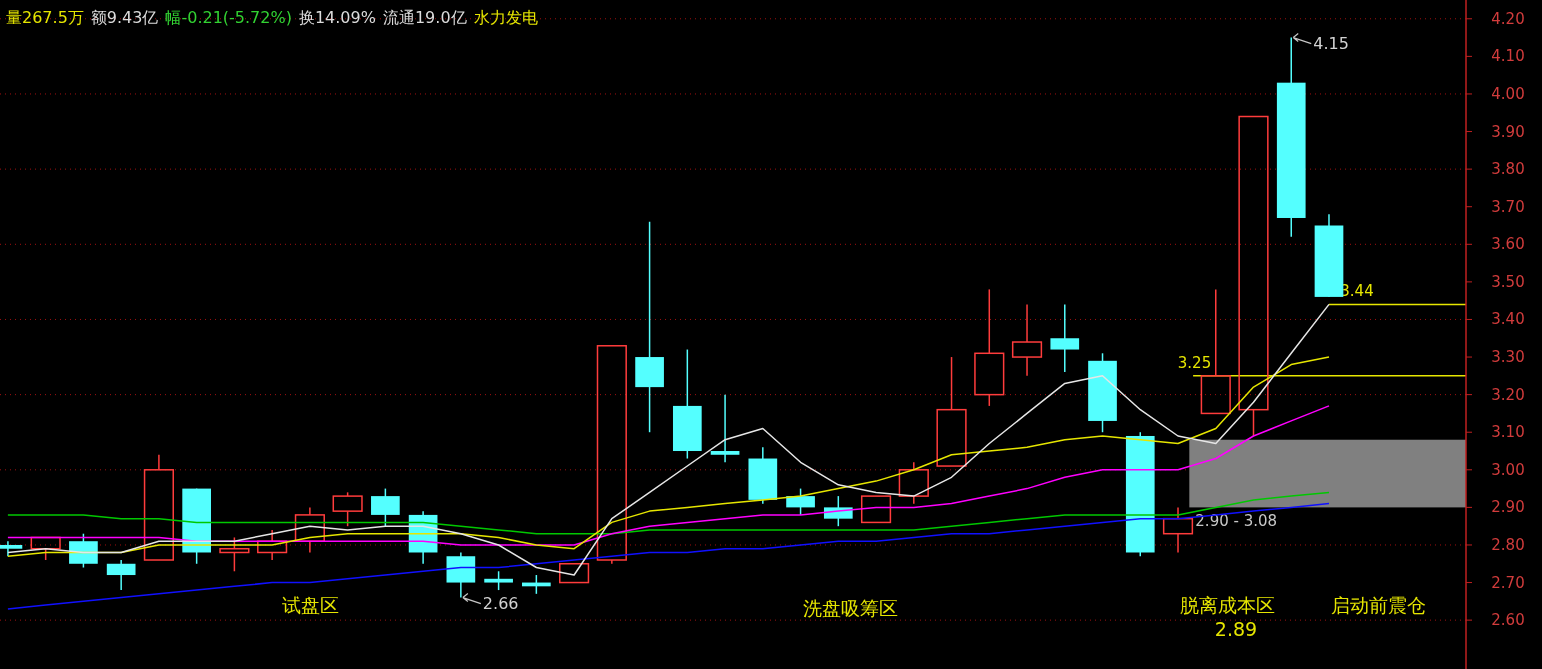  I want to click on ref-line-label: 3.25, so click(1194, 362).